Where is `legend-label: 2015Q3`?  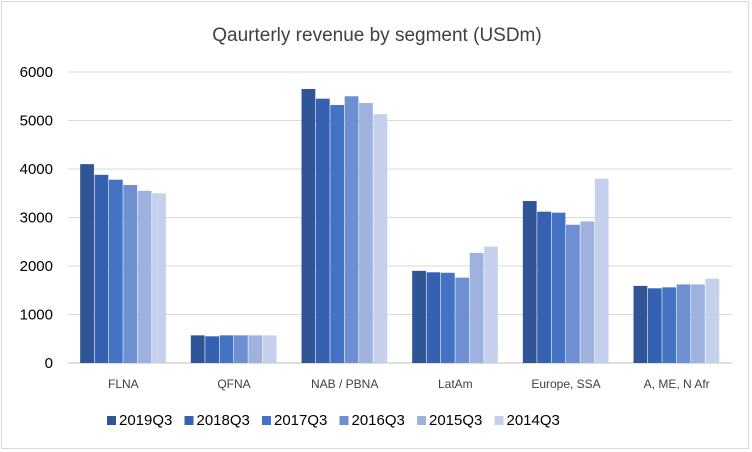
legend-label: 2015Q3 is located at coordinates (455, 420).